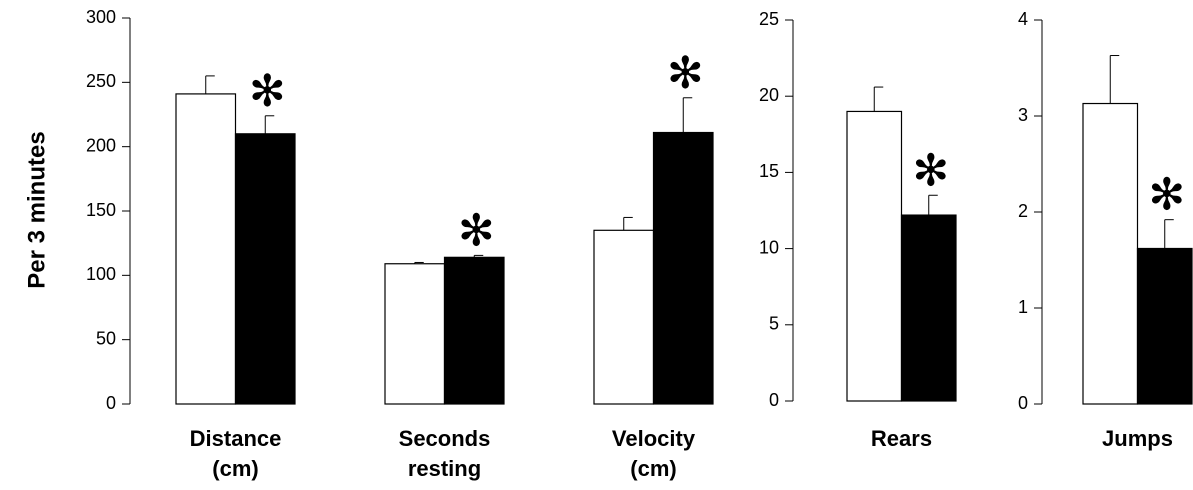  What do you see at coordinates (1023, 211) in the screenshot?
I see `y-tick-label: 2` at bounding box center [1023, 211].